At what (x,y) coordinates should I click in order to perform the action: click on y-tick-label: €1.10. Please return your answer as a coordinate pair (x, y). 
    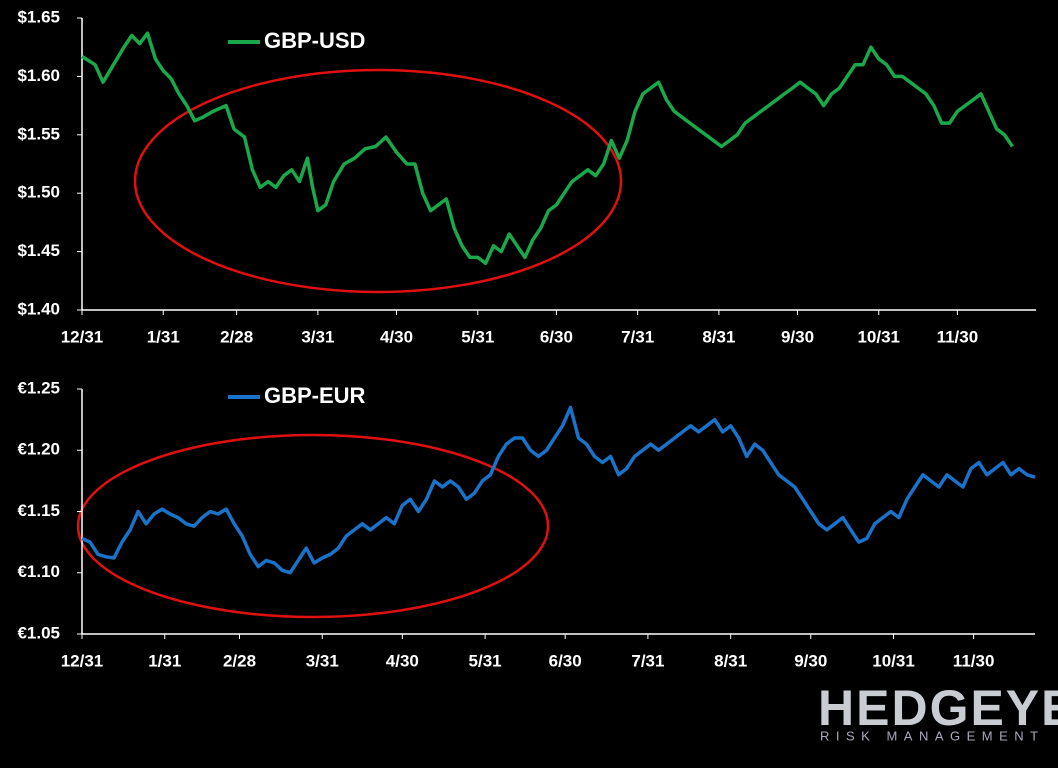
    Looking at the image, I should click on (38, 571).